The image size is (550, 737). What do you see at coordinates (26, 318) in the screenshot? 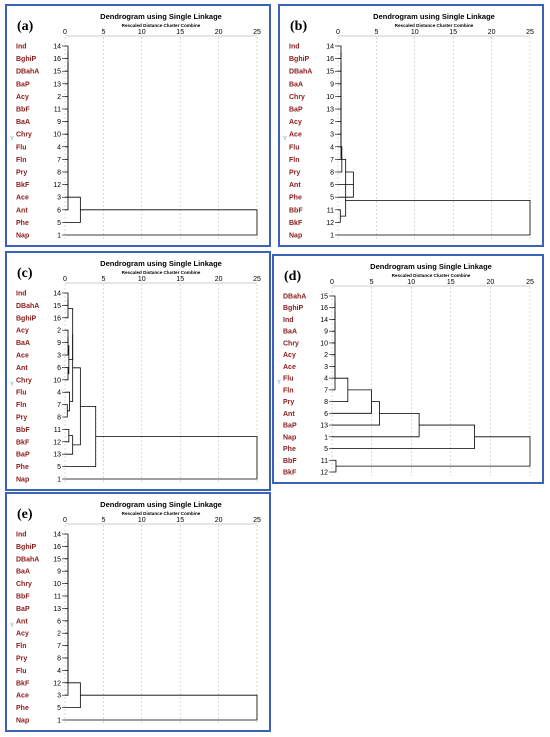
I see `leaf-label: BghiP` at bounding box center [26, 318].